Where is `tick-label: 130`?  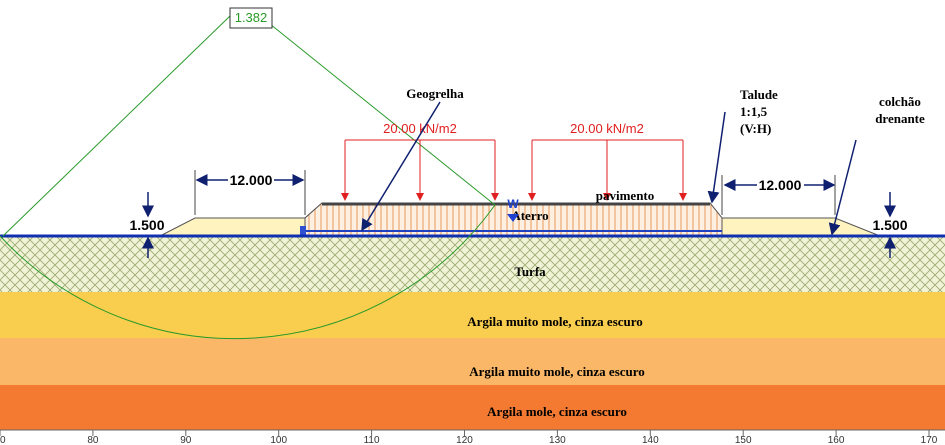 tick-label: 130 is located at coordinates (557, 440).